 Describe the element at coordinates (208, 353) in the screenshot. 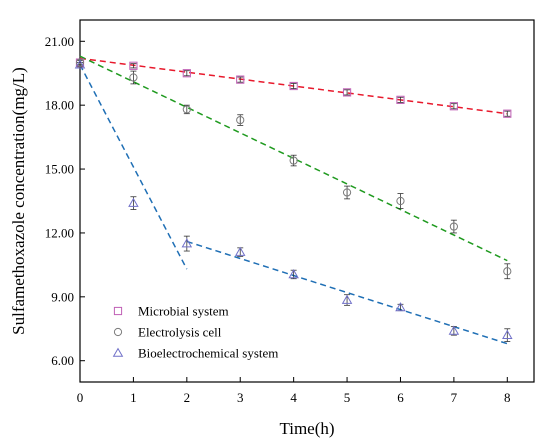

I see `legend-label: Bioelectrochemical system` at that location.